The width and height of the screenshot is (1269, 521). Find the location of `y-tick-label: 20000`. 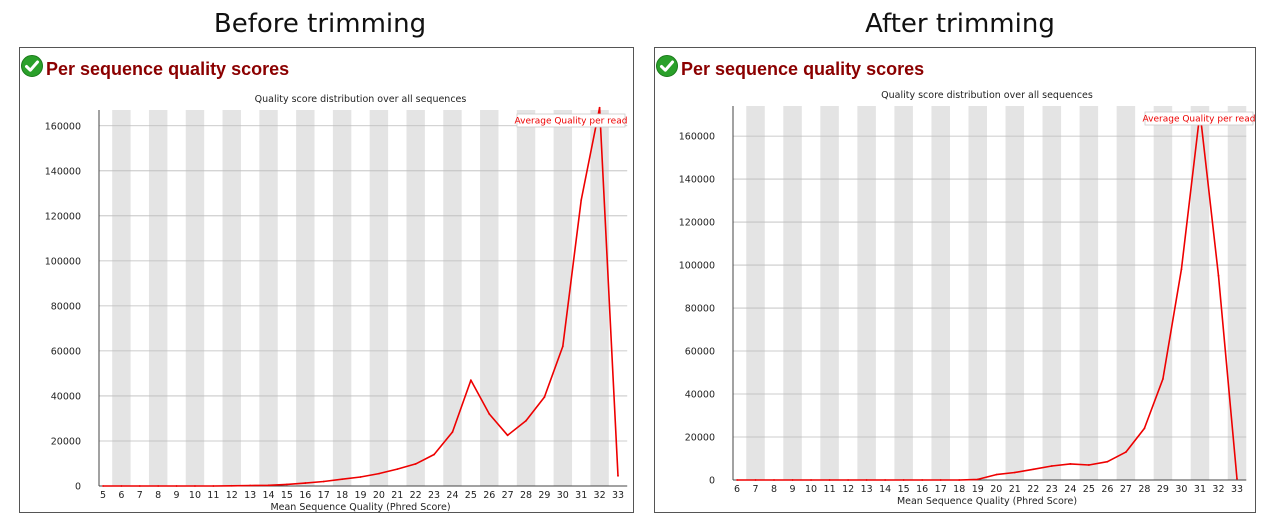

y-tick-label: 20000 is located at coordinates (700, 438).